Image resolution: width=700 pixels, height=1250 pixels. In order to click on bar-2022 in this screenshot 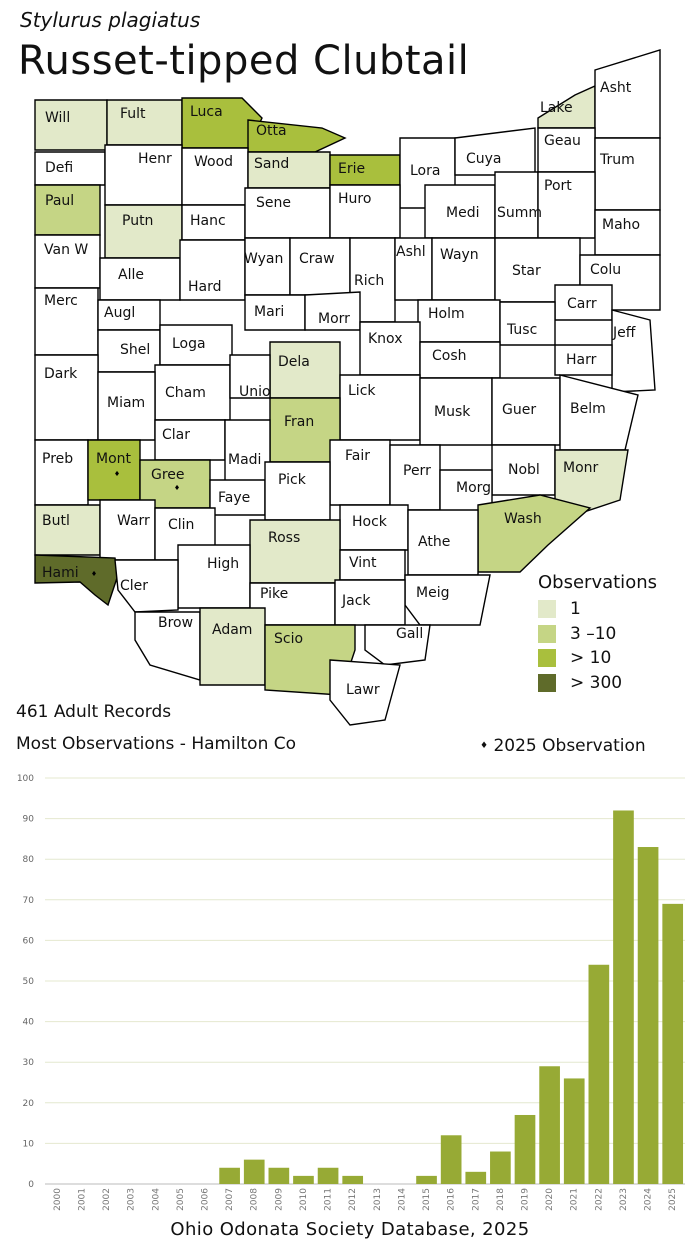, I will do `click(599, 1074)`.